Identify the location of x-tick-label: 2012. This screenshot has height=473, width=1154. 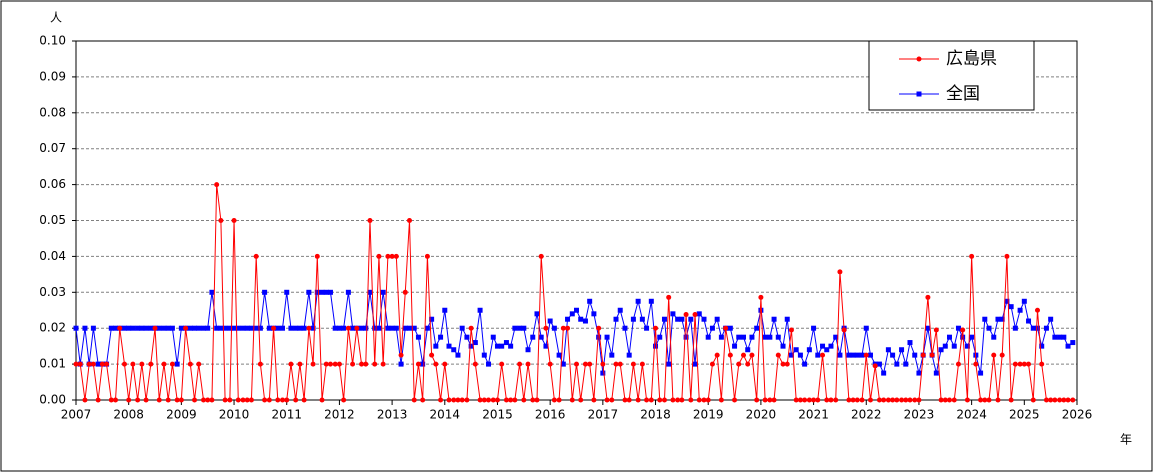
(339, 415).